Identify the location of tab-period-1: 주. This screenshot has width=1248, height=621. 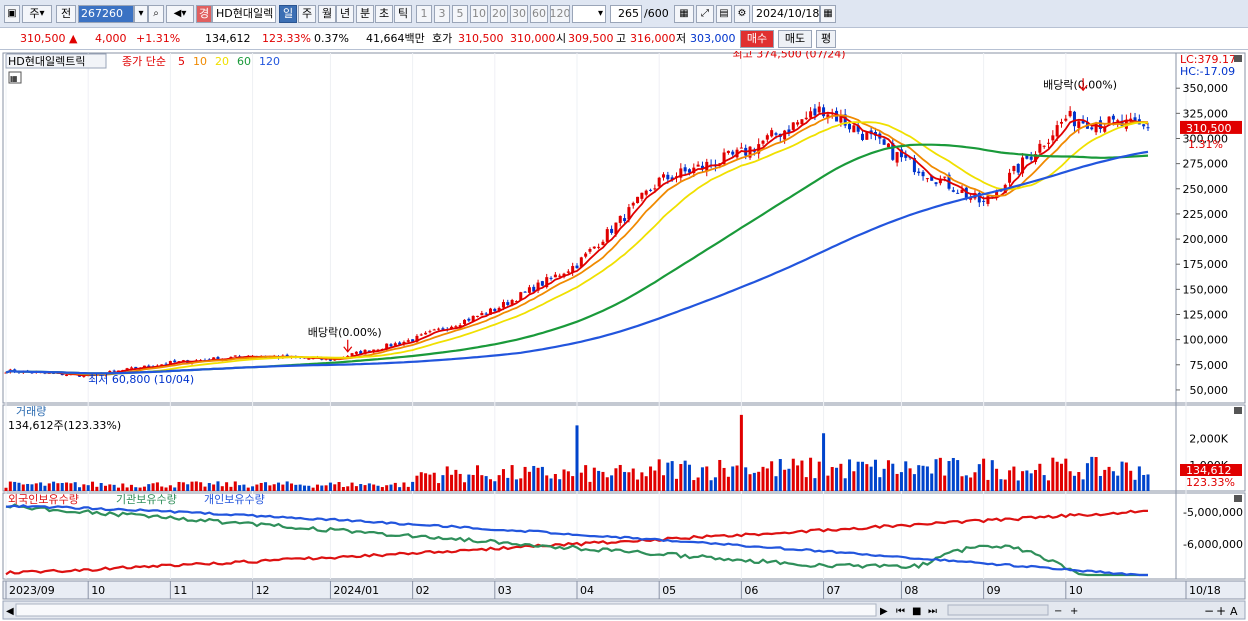
(307, 14).